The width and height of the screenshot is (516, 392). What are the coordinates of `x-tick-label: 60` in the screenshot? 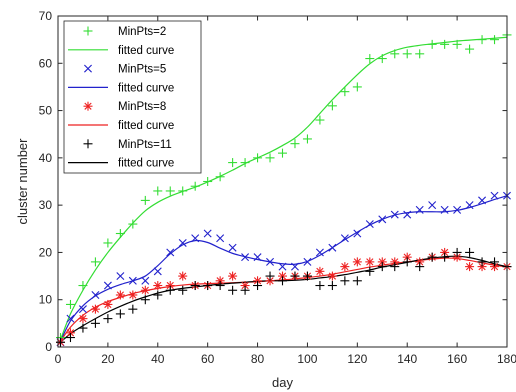 It's located at (208, 359).